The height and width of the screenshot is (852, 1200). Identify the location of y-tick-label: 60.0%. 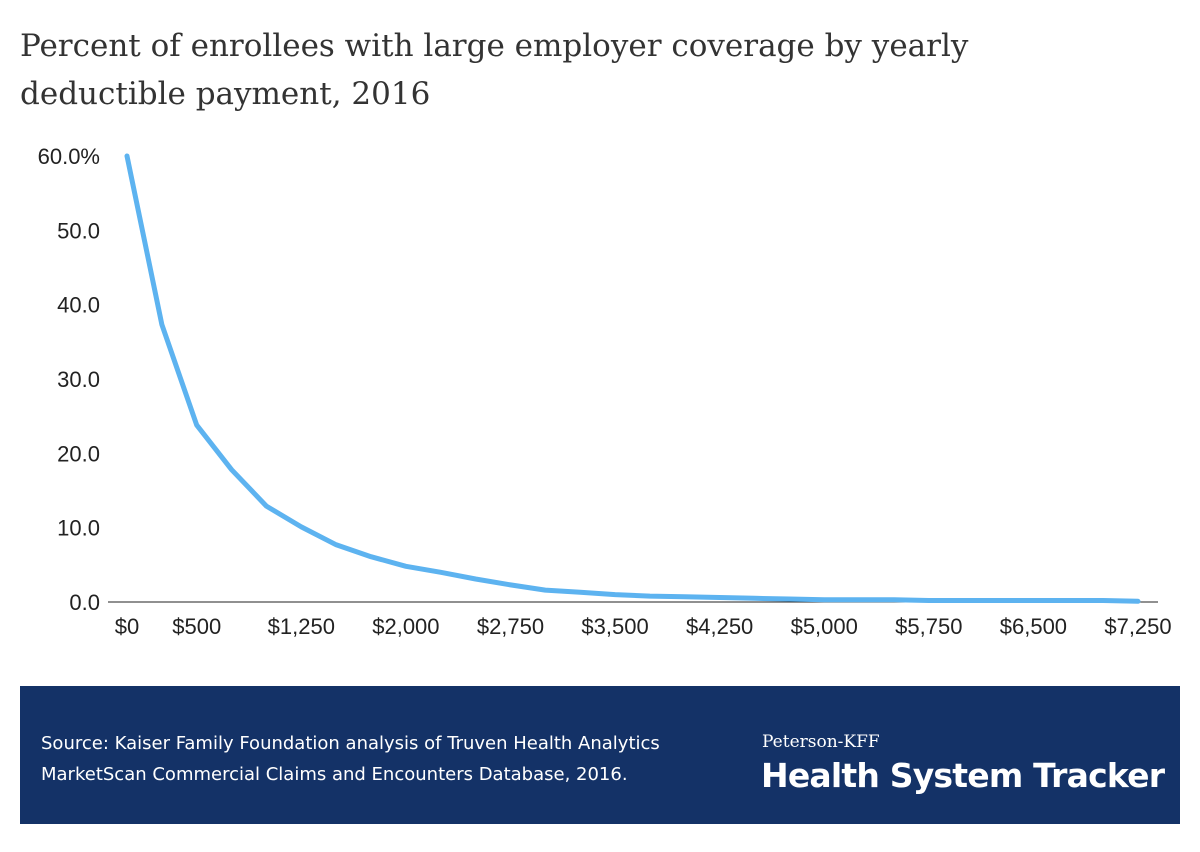
(69, 156).